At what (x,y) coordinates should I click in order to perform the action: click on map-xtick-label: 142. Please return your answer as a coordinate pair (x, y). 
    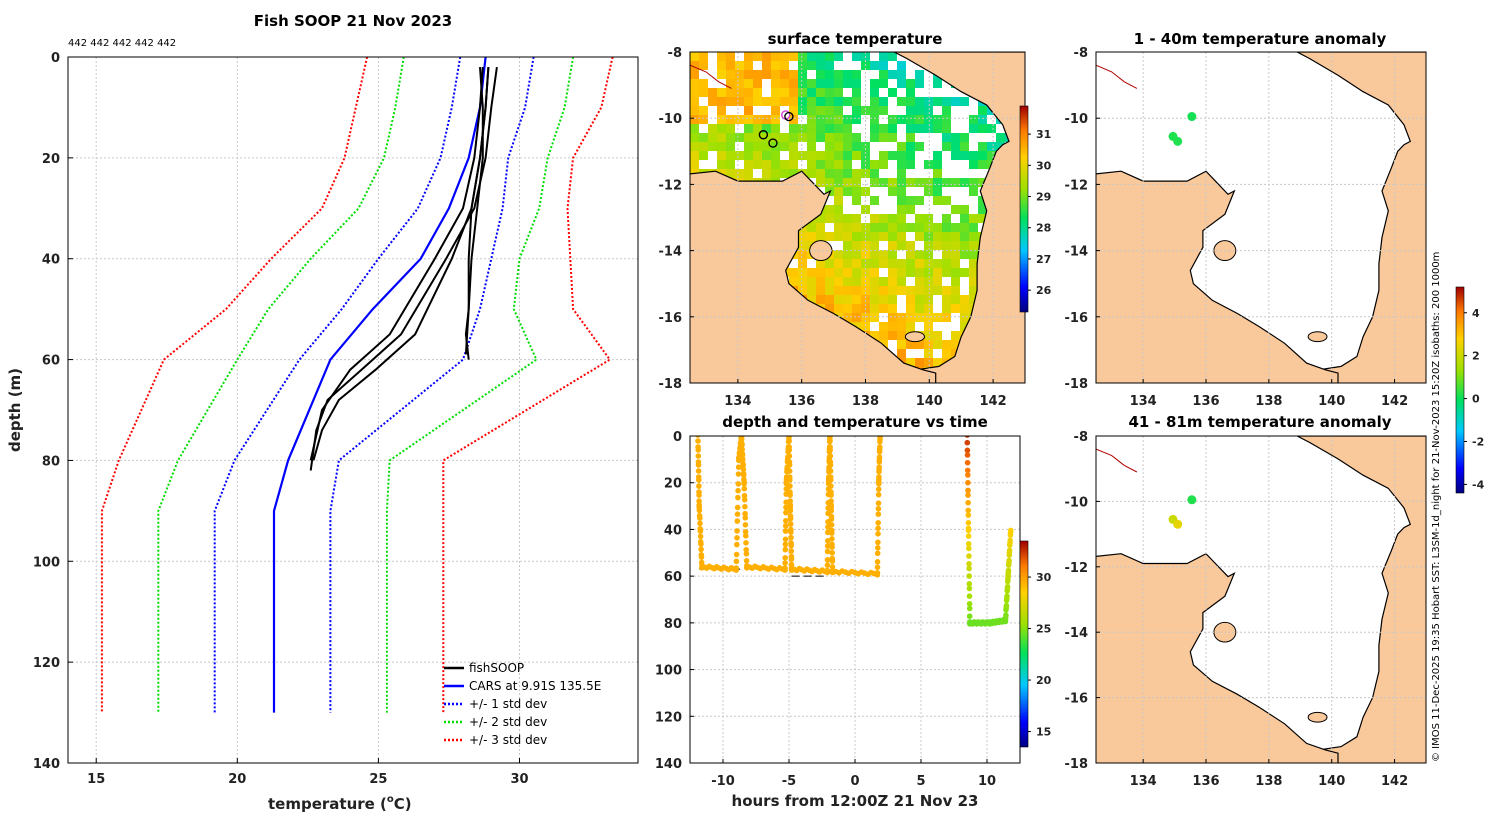
    Looking at the image, I should click on (1394, 401).